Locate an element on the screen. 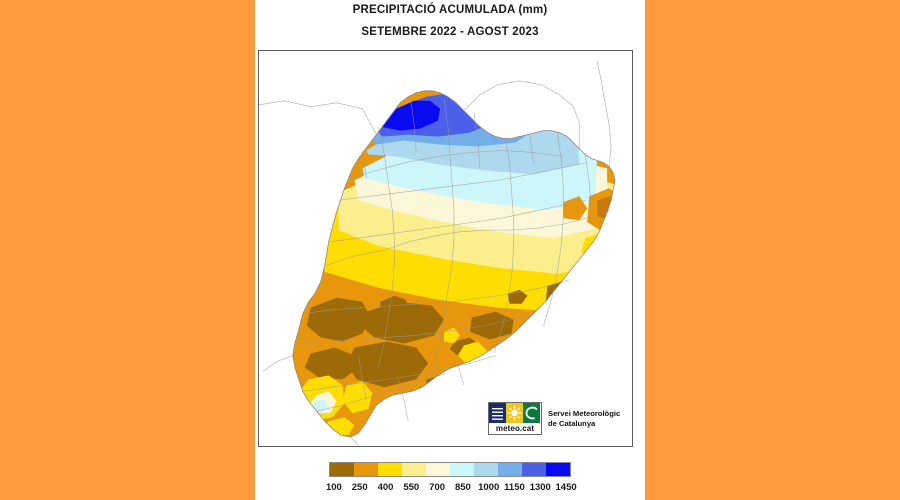 The width and height of the screenshot is (900, 500). legend-label-1150: 1150 is located at coordinates (514, 487).